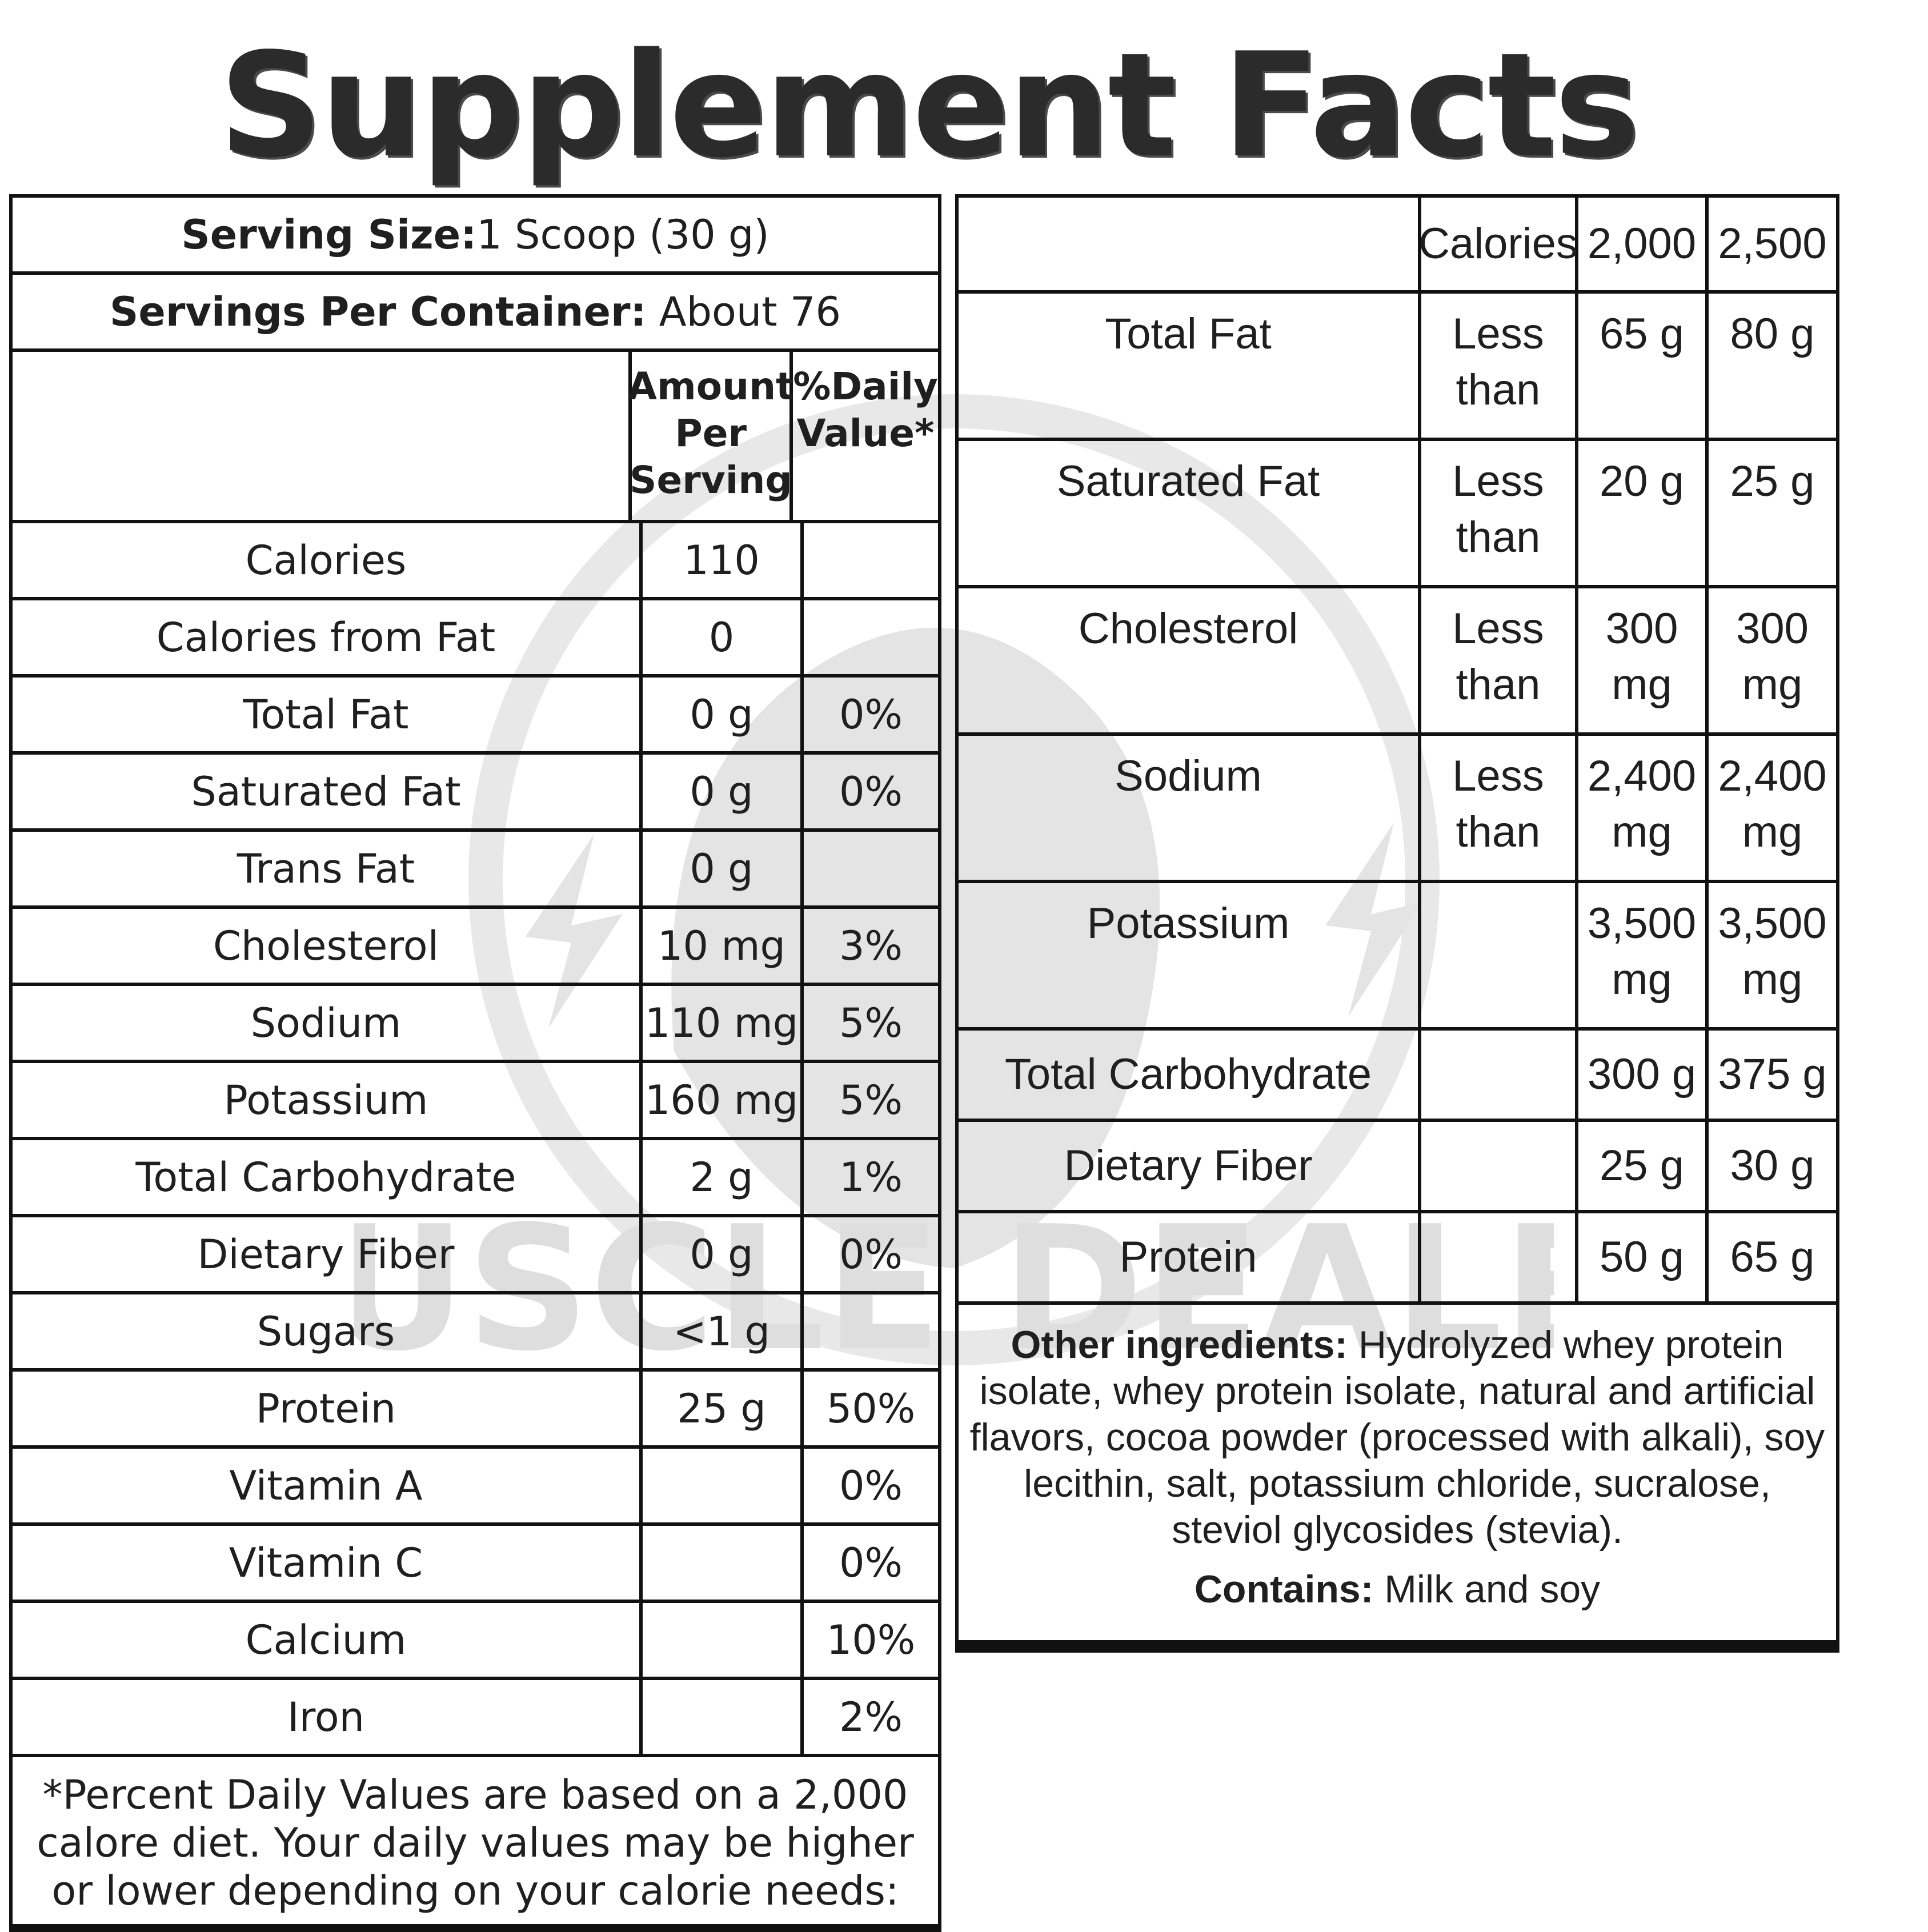  What do you see at coordinates (929, 106) in the screenshot?
I see `page-title: Supplement Facts` at bounding box center [929, 106].